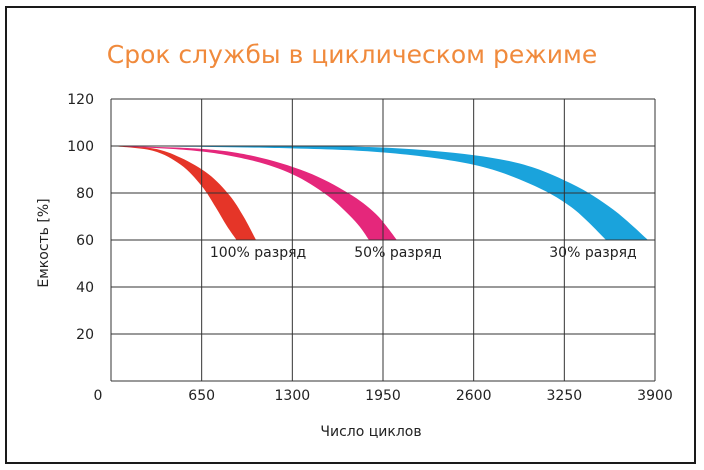 Image resolution: width=704 pixels, height=470 pixels. Describe the element at coordinates (293, 396) in the screenshot. I see `x-tick-label: 1300` at that location.